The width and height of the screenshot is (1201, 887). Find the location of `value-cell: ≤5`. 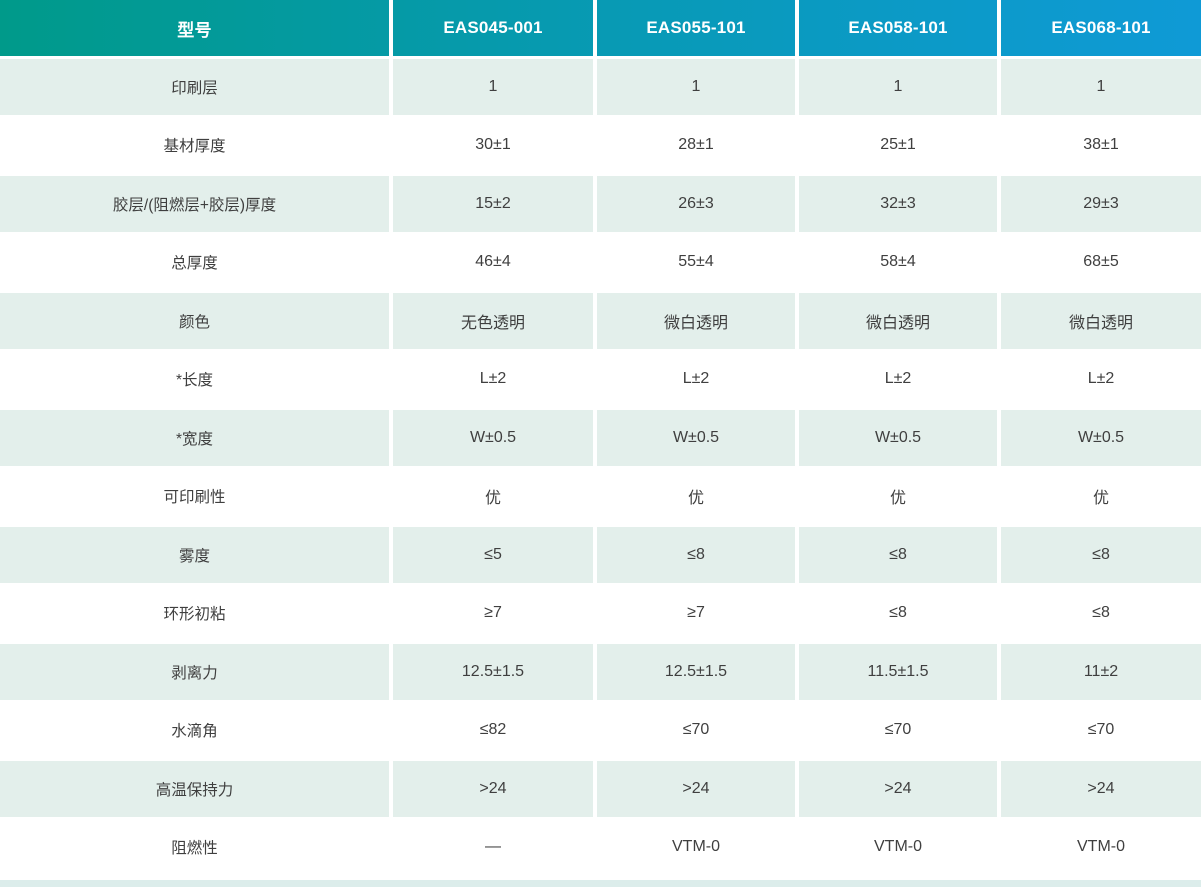

value-cell: ≤5 is located at coordinates (491, 555).